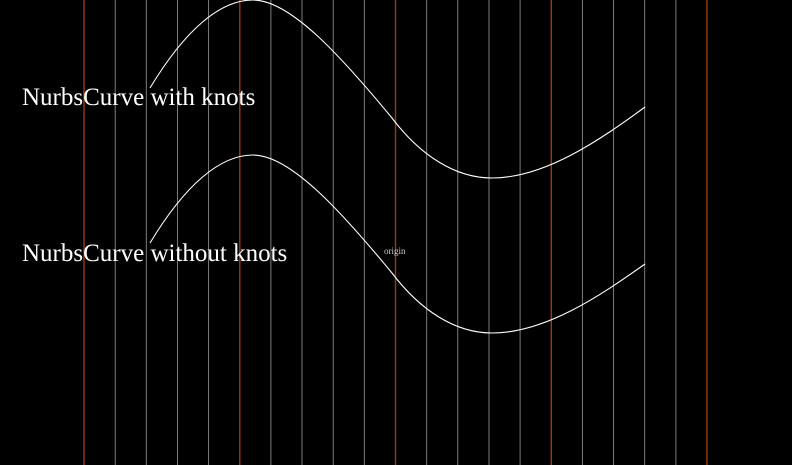  I want to click on curve-with-knots-label: NurbsCurve with knots, so click(138, 97).